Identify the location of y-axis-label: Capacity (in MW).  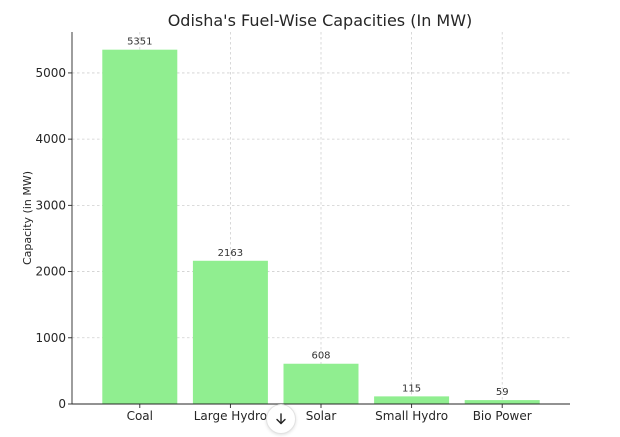
(27, 218).